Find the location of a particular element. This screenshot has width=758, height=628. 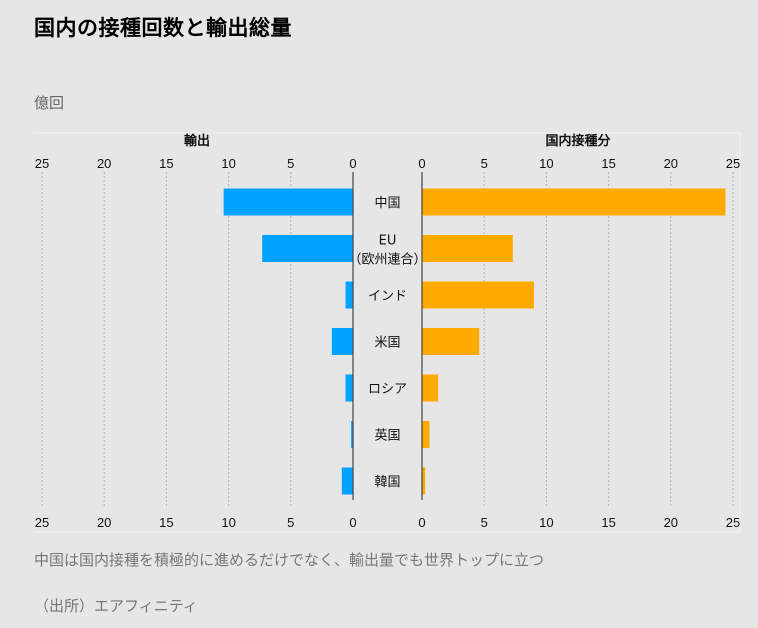

tick-label-left-top: 20 is located at coordinates (104, 163).